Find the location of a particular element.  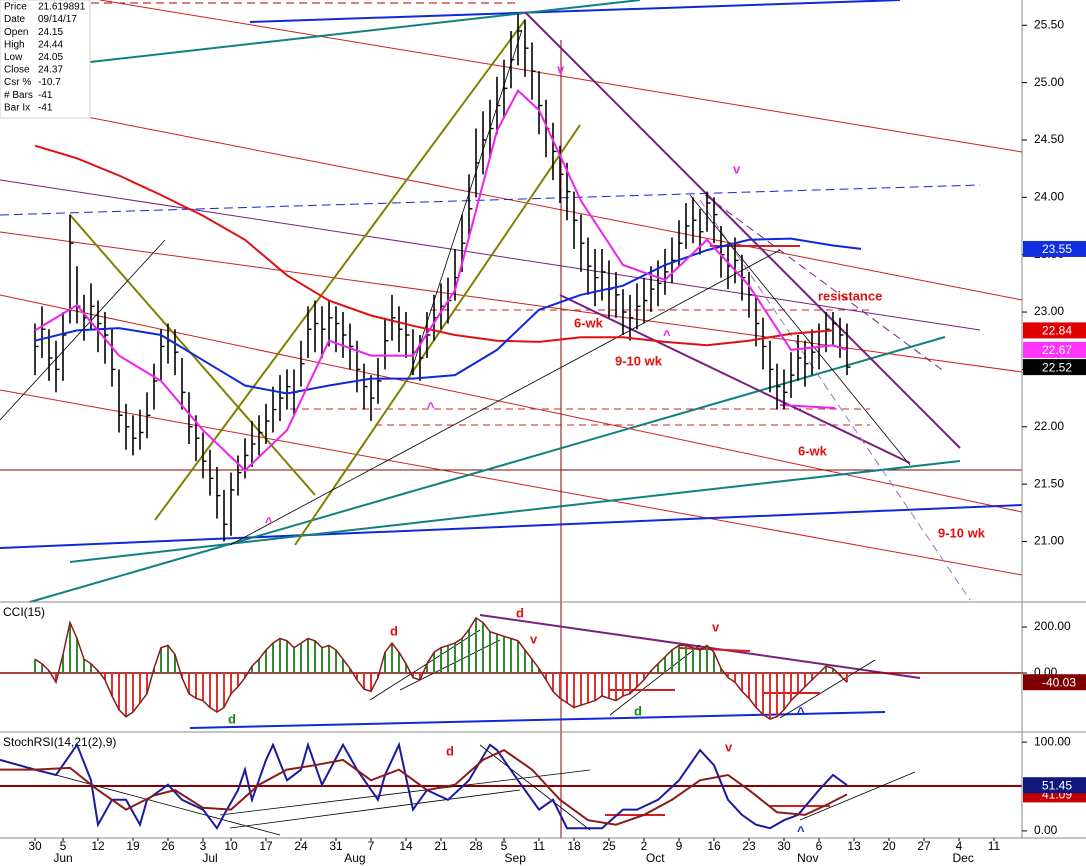

x-tick-label: 6 is located at coordinates (819, 846).